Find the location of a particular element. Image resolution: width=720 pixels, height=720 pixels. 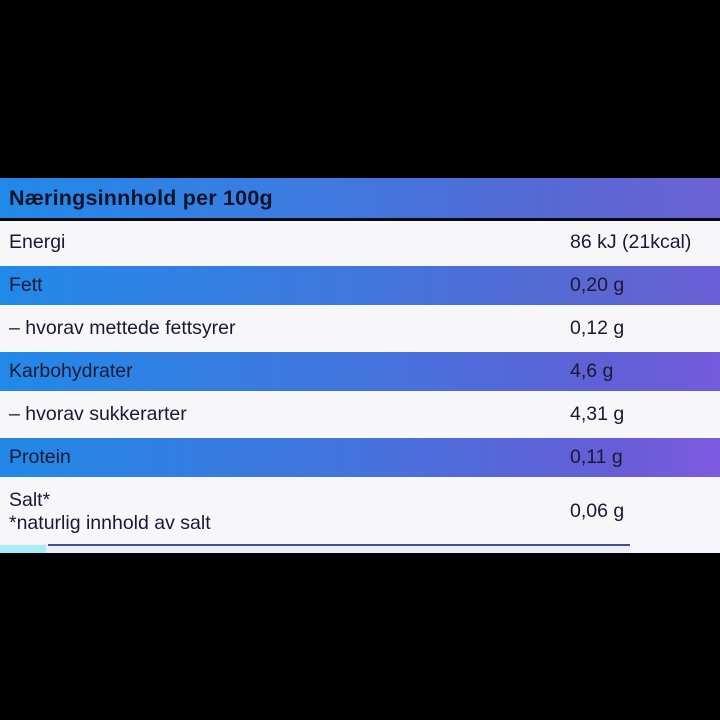

row-label: – hvorav mettede fettsyrer is located at coordinates (122, 328).